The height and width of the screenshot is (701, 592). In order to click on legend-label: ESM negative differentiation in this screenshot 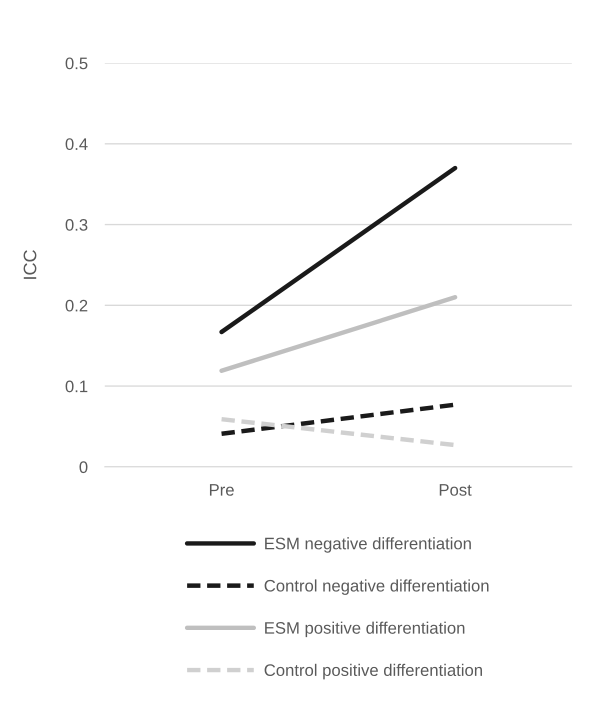, I will do `click(368, 545)`.